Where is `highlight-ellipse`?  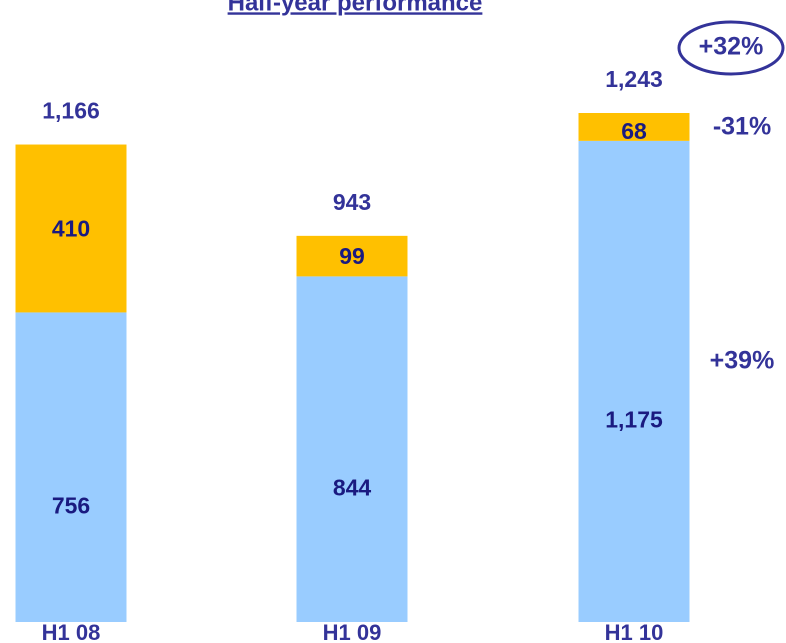 highlight-ellipse is located at coordinates (731, 48).